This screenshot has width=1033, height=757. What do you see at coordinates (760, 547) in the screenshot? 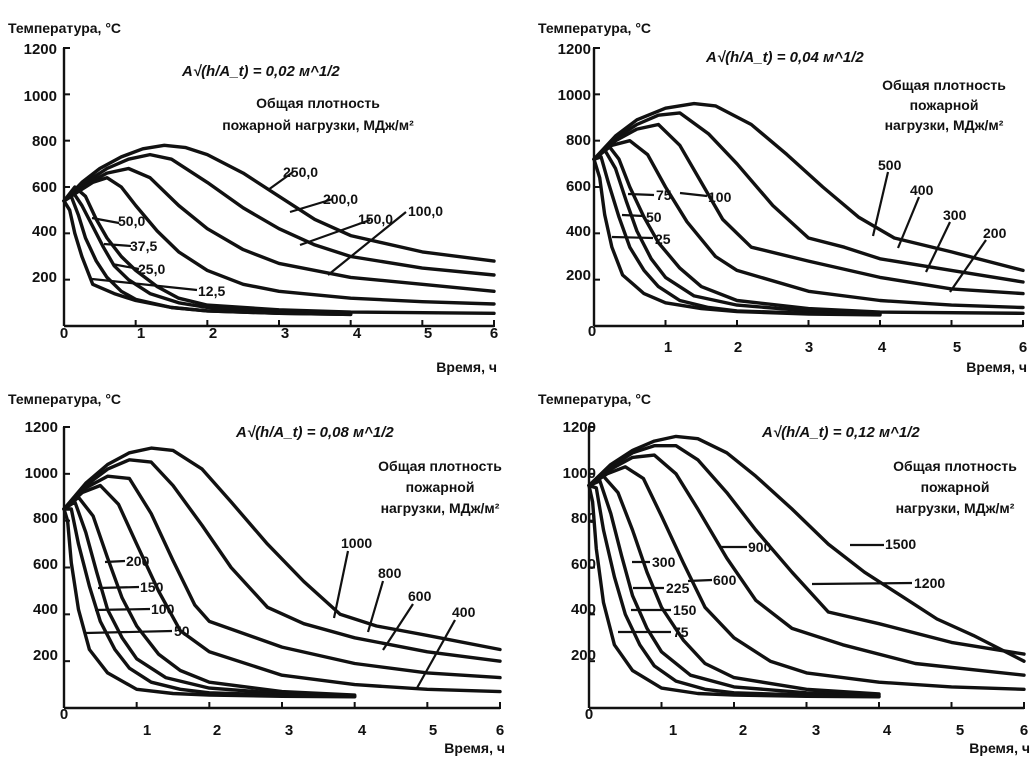
I see `curve-label: 900` at bounding box center [760, 547].